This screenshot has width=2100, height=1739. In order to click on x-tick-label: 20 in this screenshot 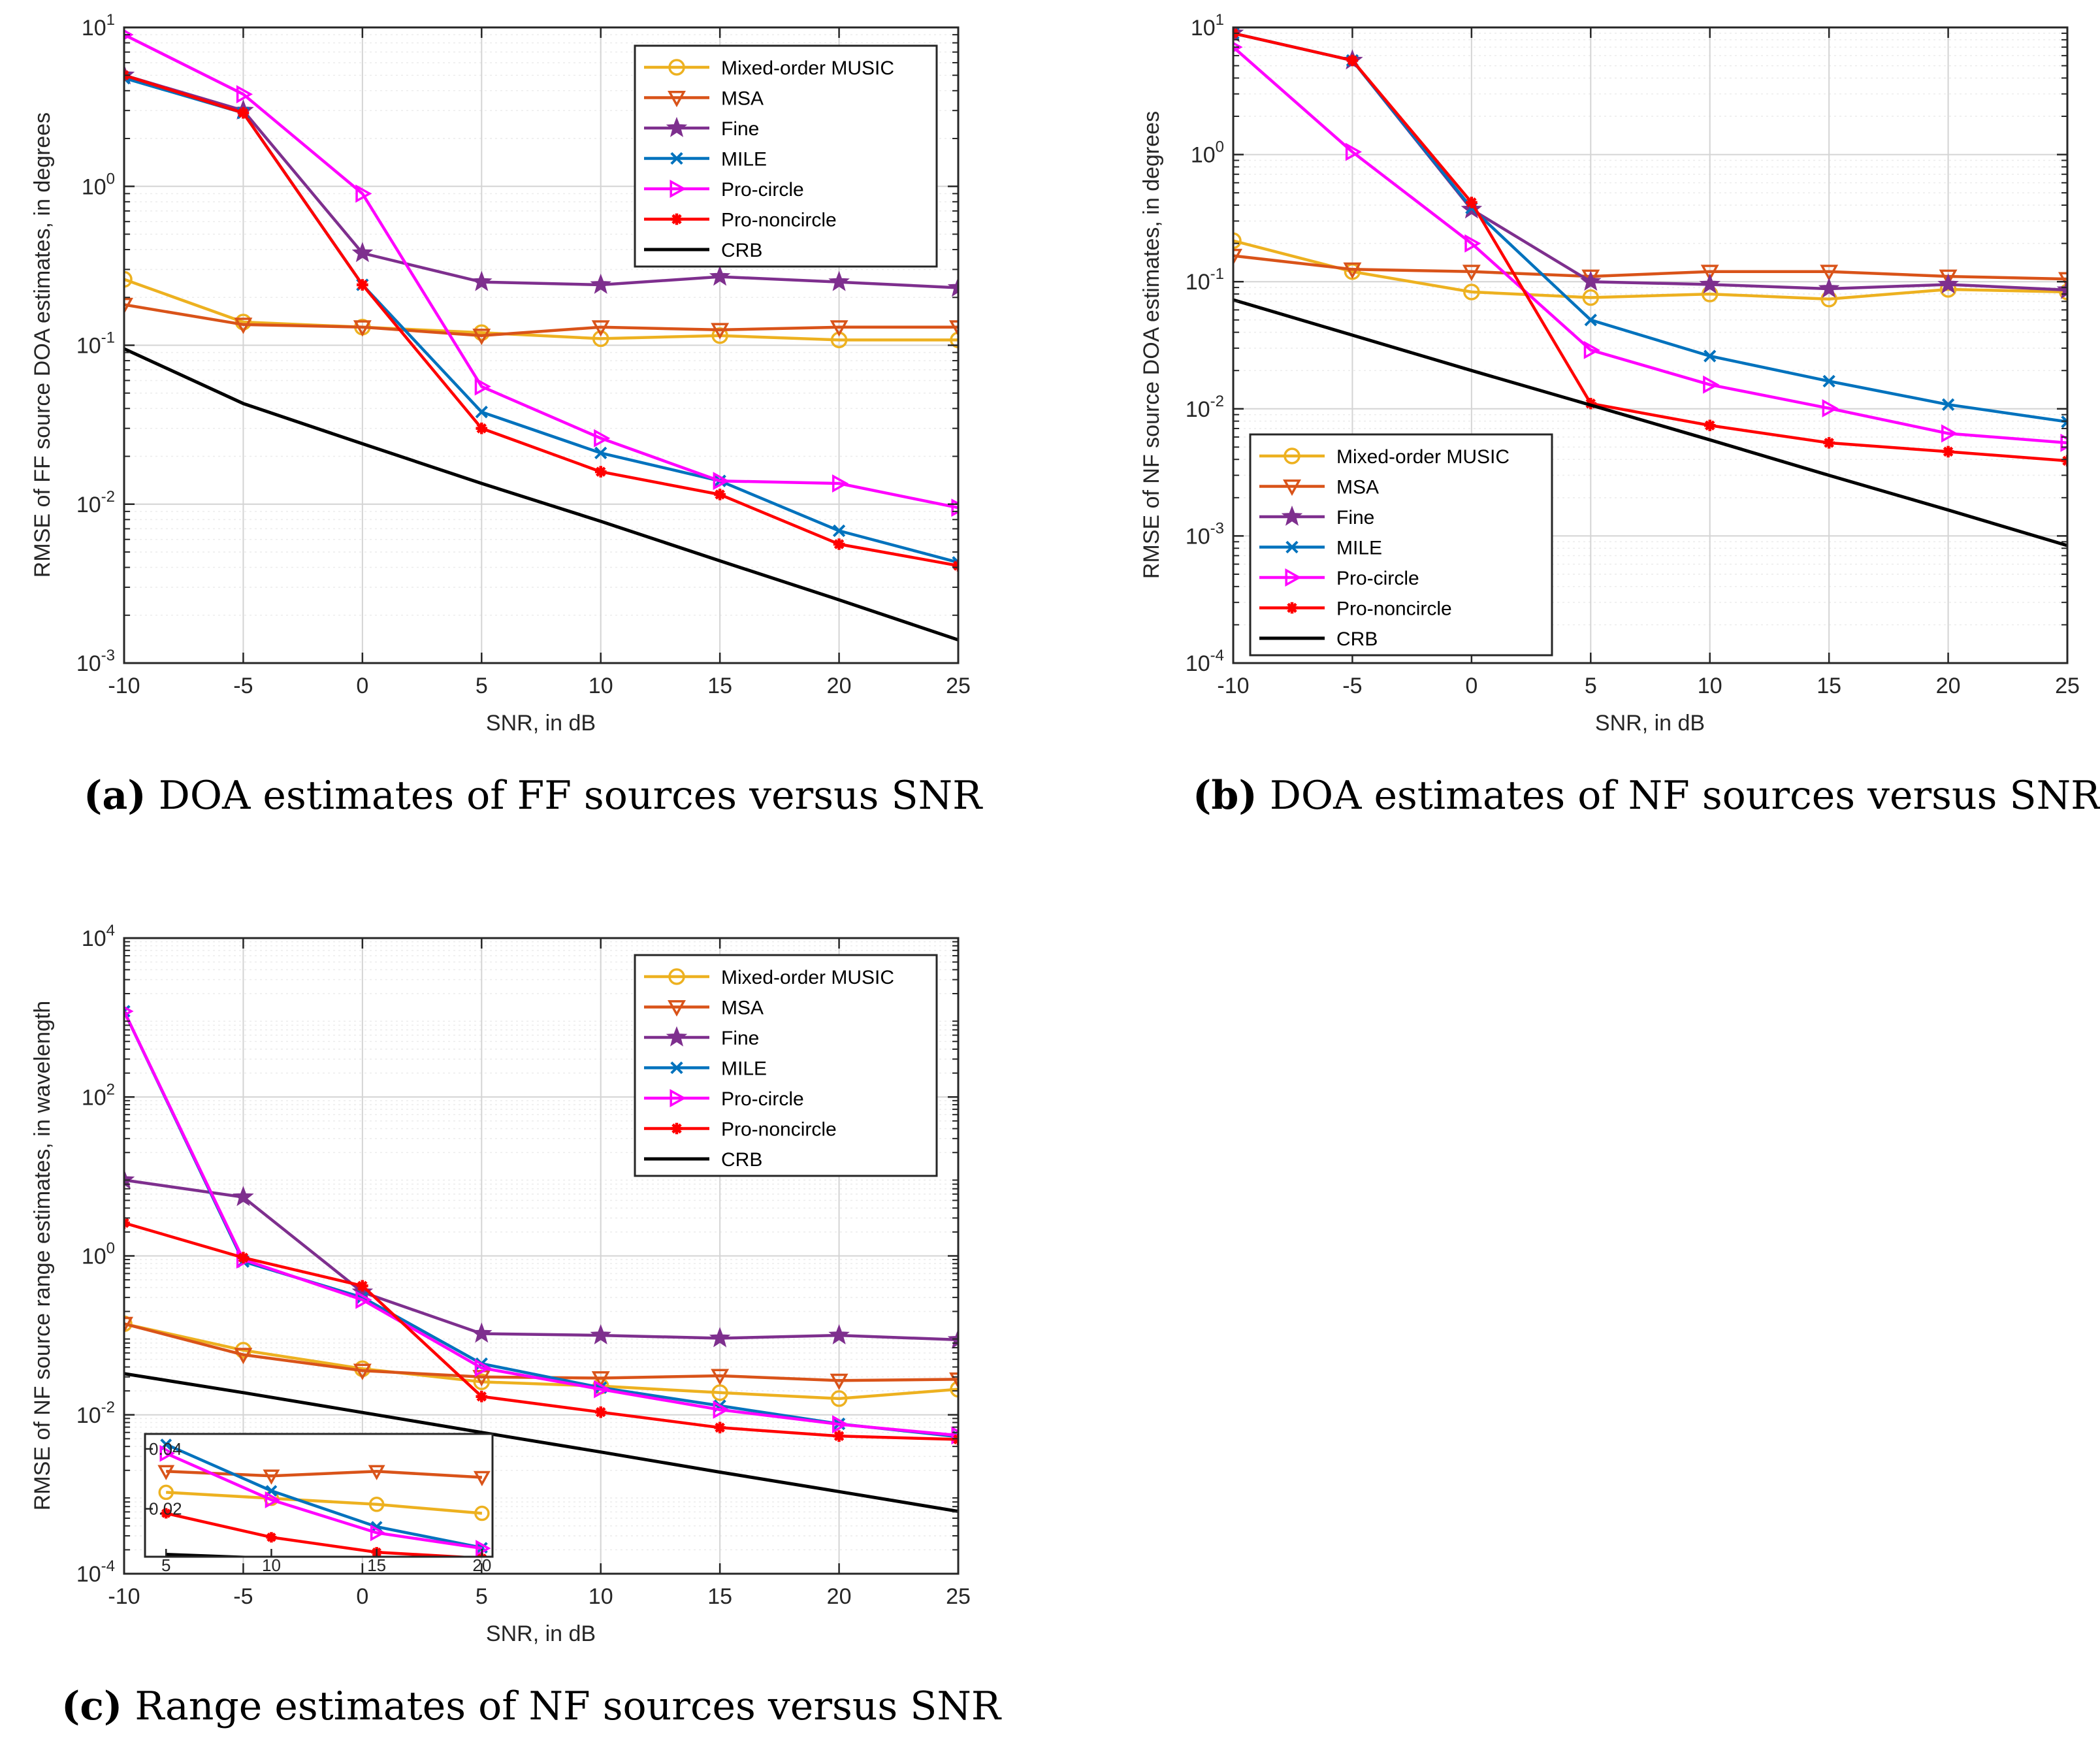, I will do `click(839, 1596)`.